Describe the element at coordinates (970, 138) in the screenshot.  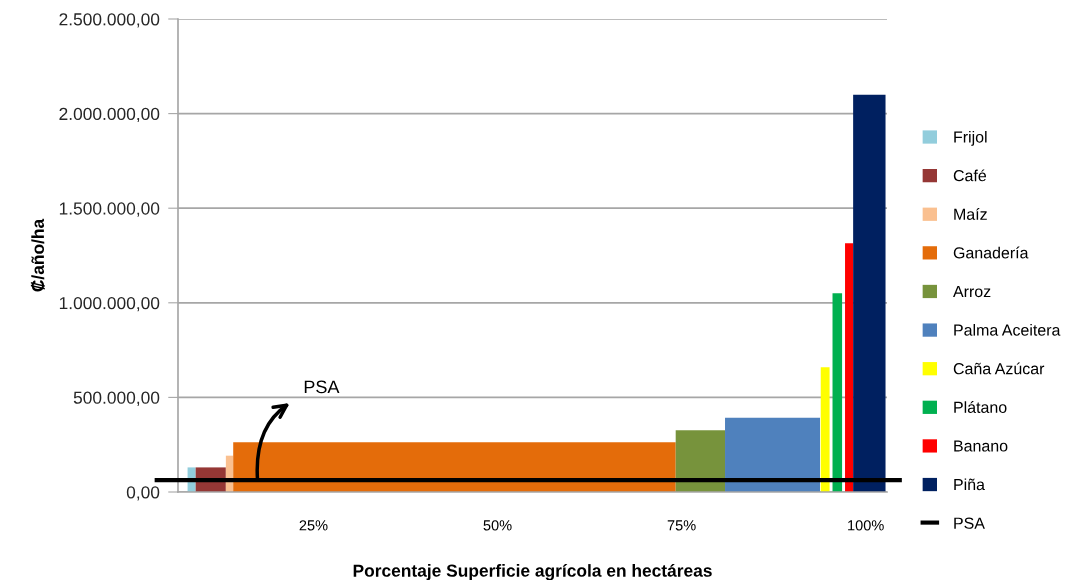
I see `legend-label: Frijol` at that location.